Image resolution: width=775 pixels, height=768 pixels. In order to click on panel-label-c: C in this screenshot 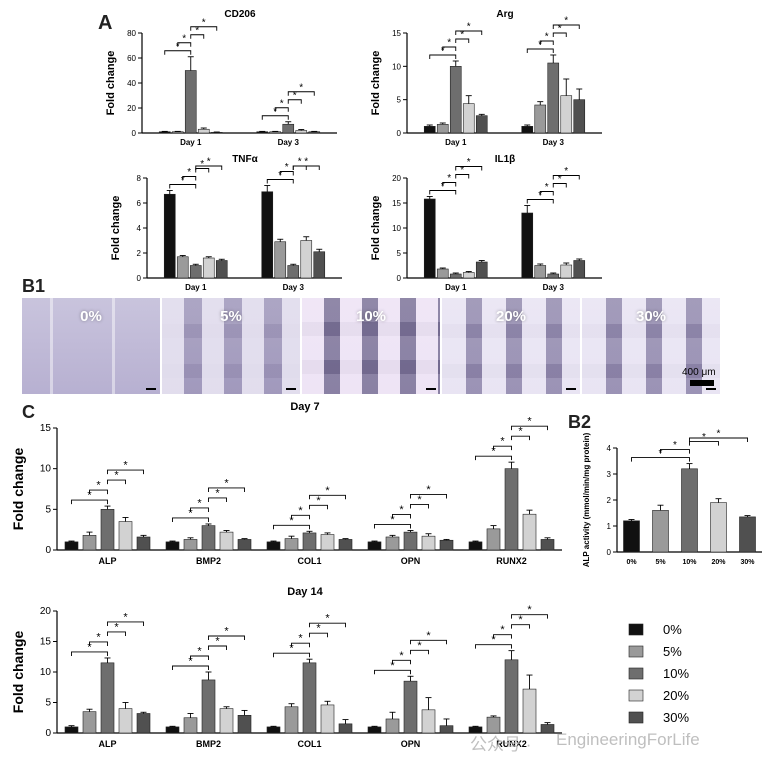, I will do `click(28, 412)`.